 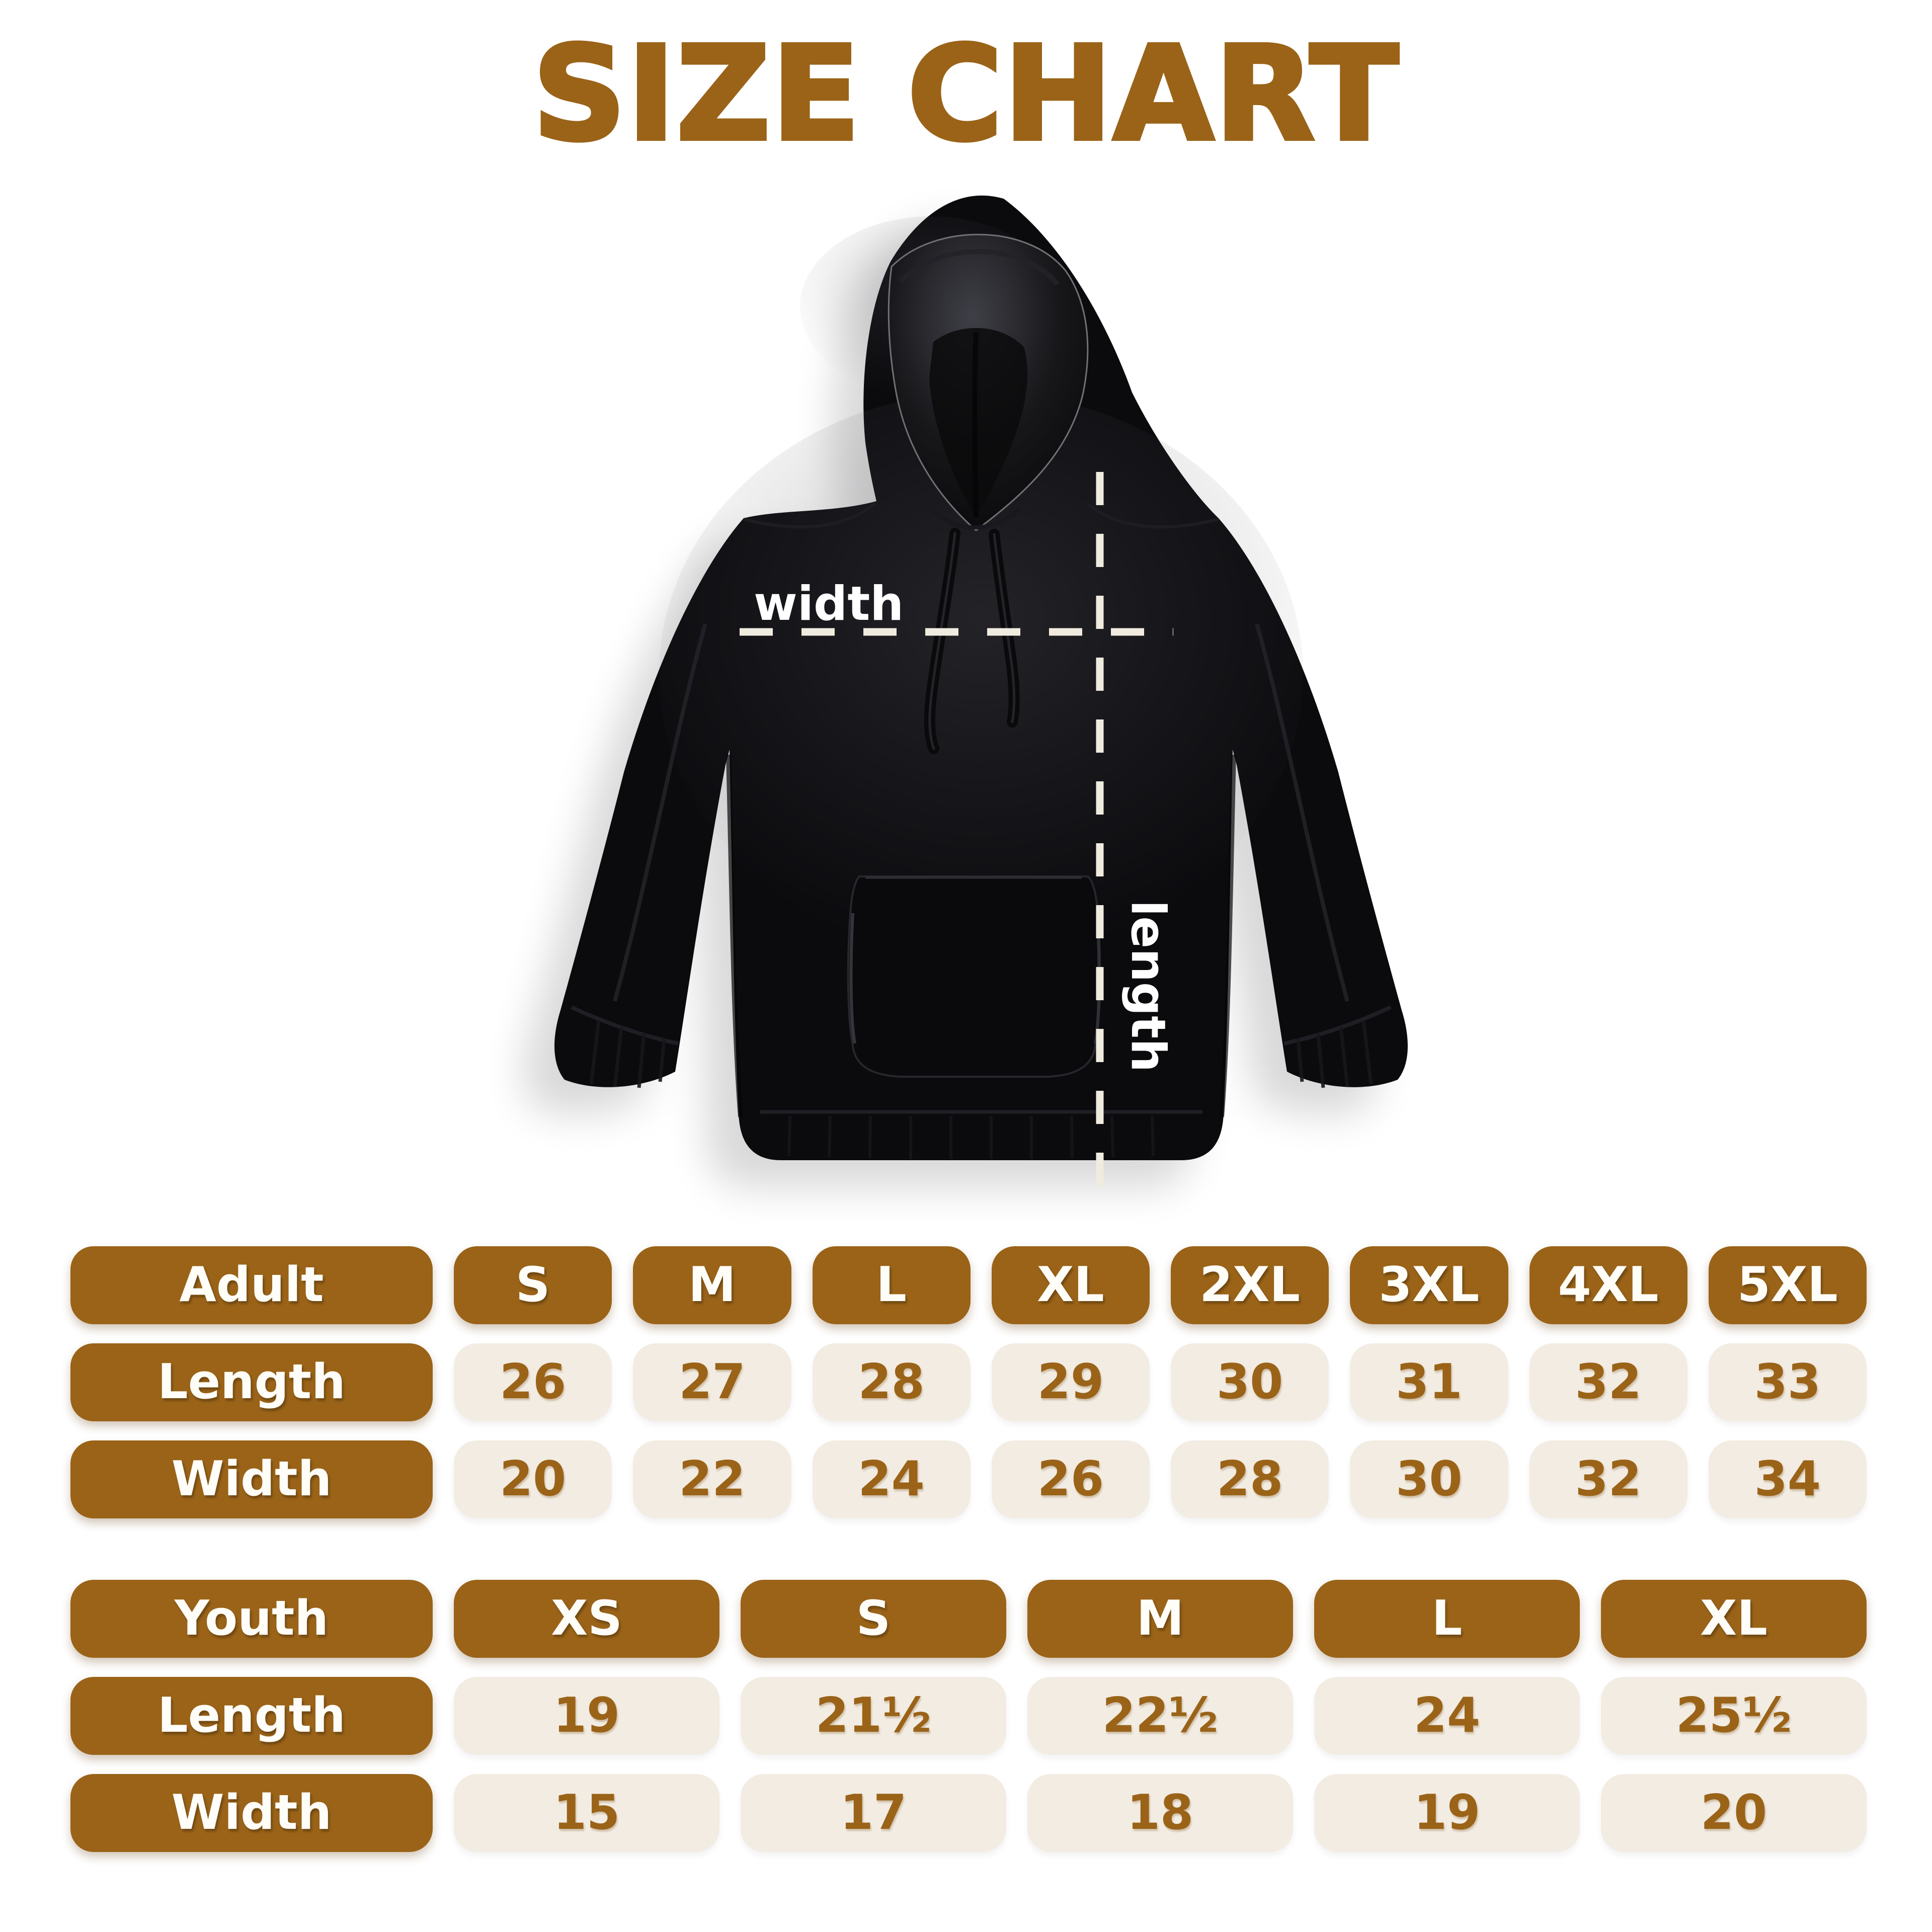 I want to click on youth-table-label: Youth, so click(x=251, y=1619).